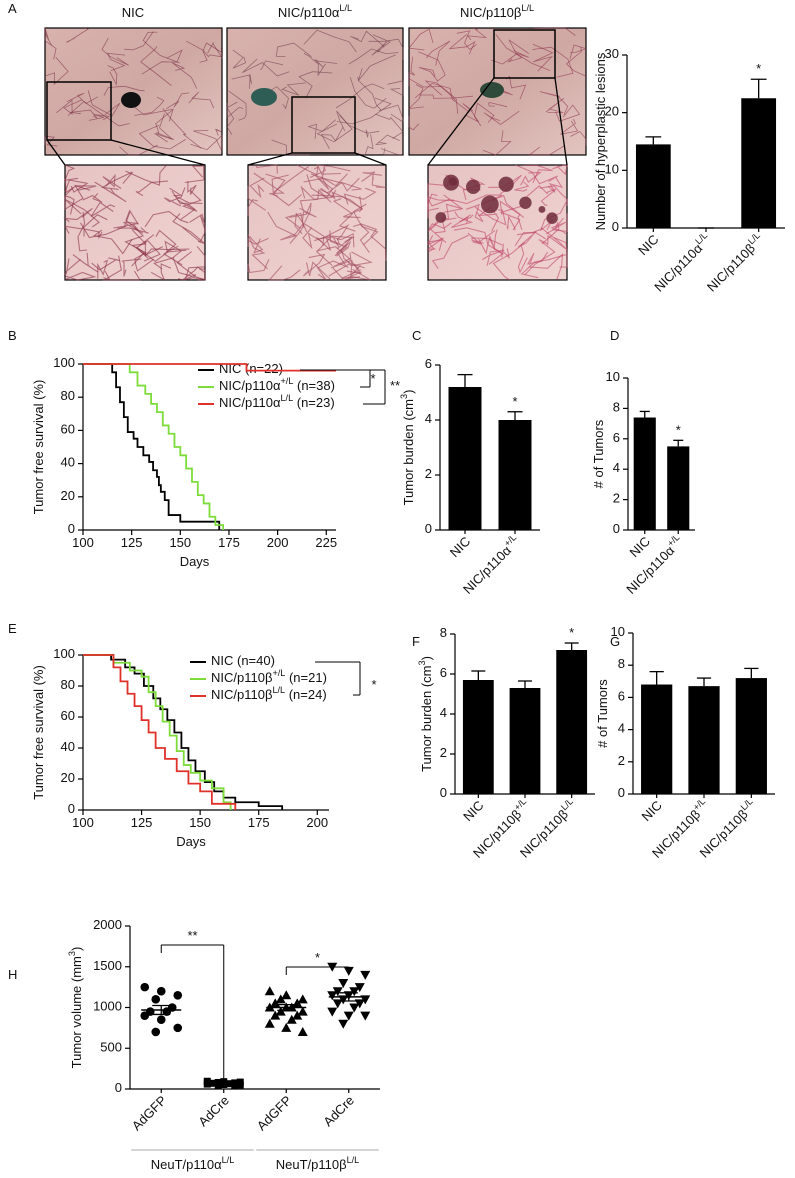 The height and width of the screenshot is (1178, 795). Describe the element at coordinates (318, 1163) in the screenshot. I see `group-label: NeuT/p110βL/L` at that location.